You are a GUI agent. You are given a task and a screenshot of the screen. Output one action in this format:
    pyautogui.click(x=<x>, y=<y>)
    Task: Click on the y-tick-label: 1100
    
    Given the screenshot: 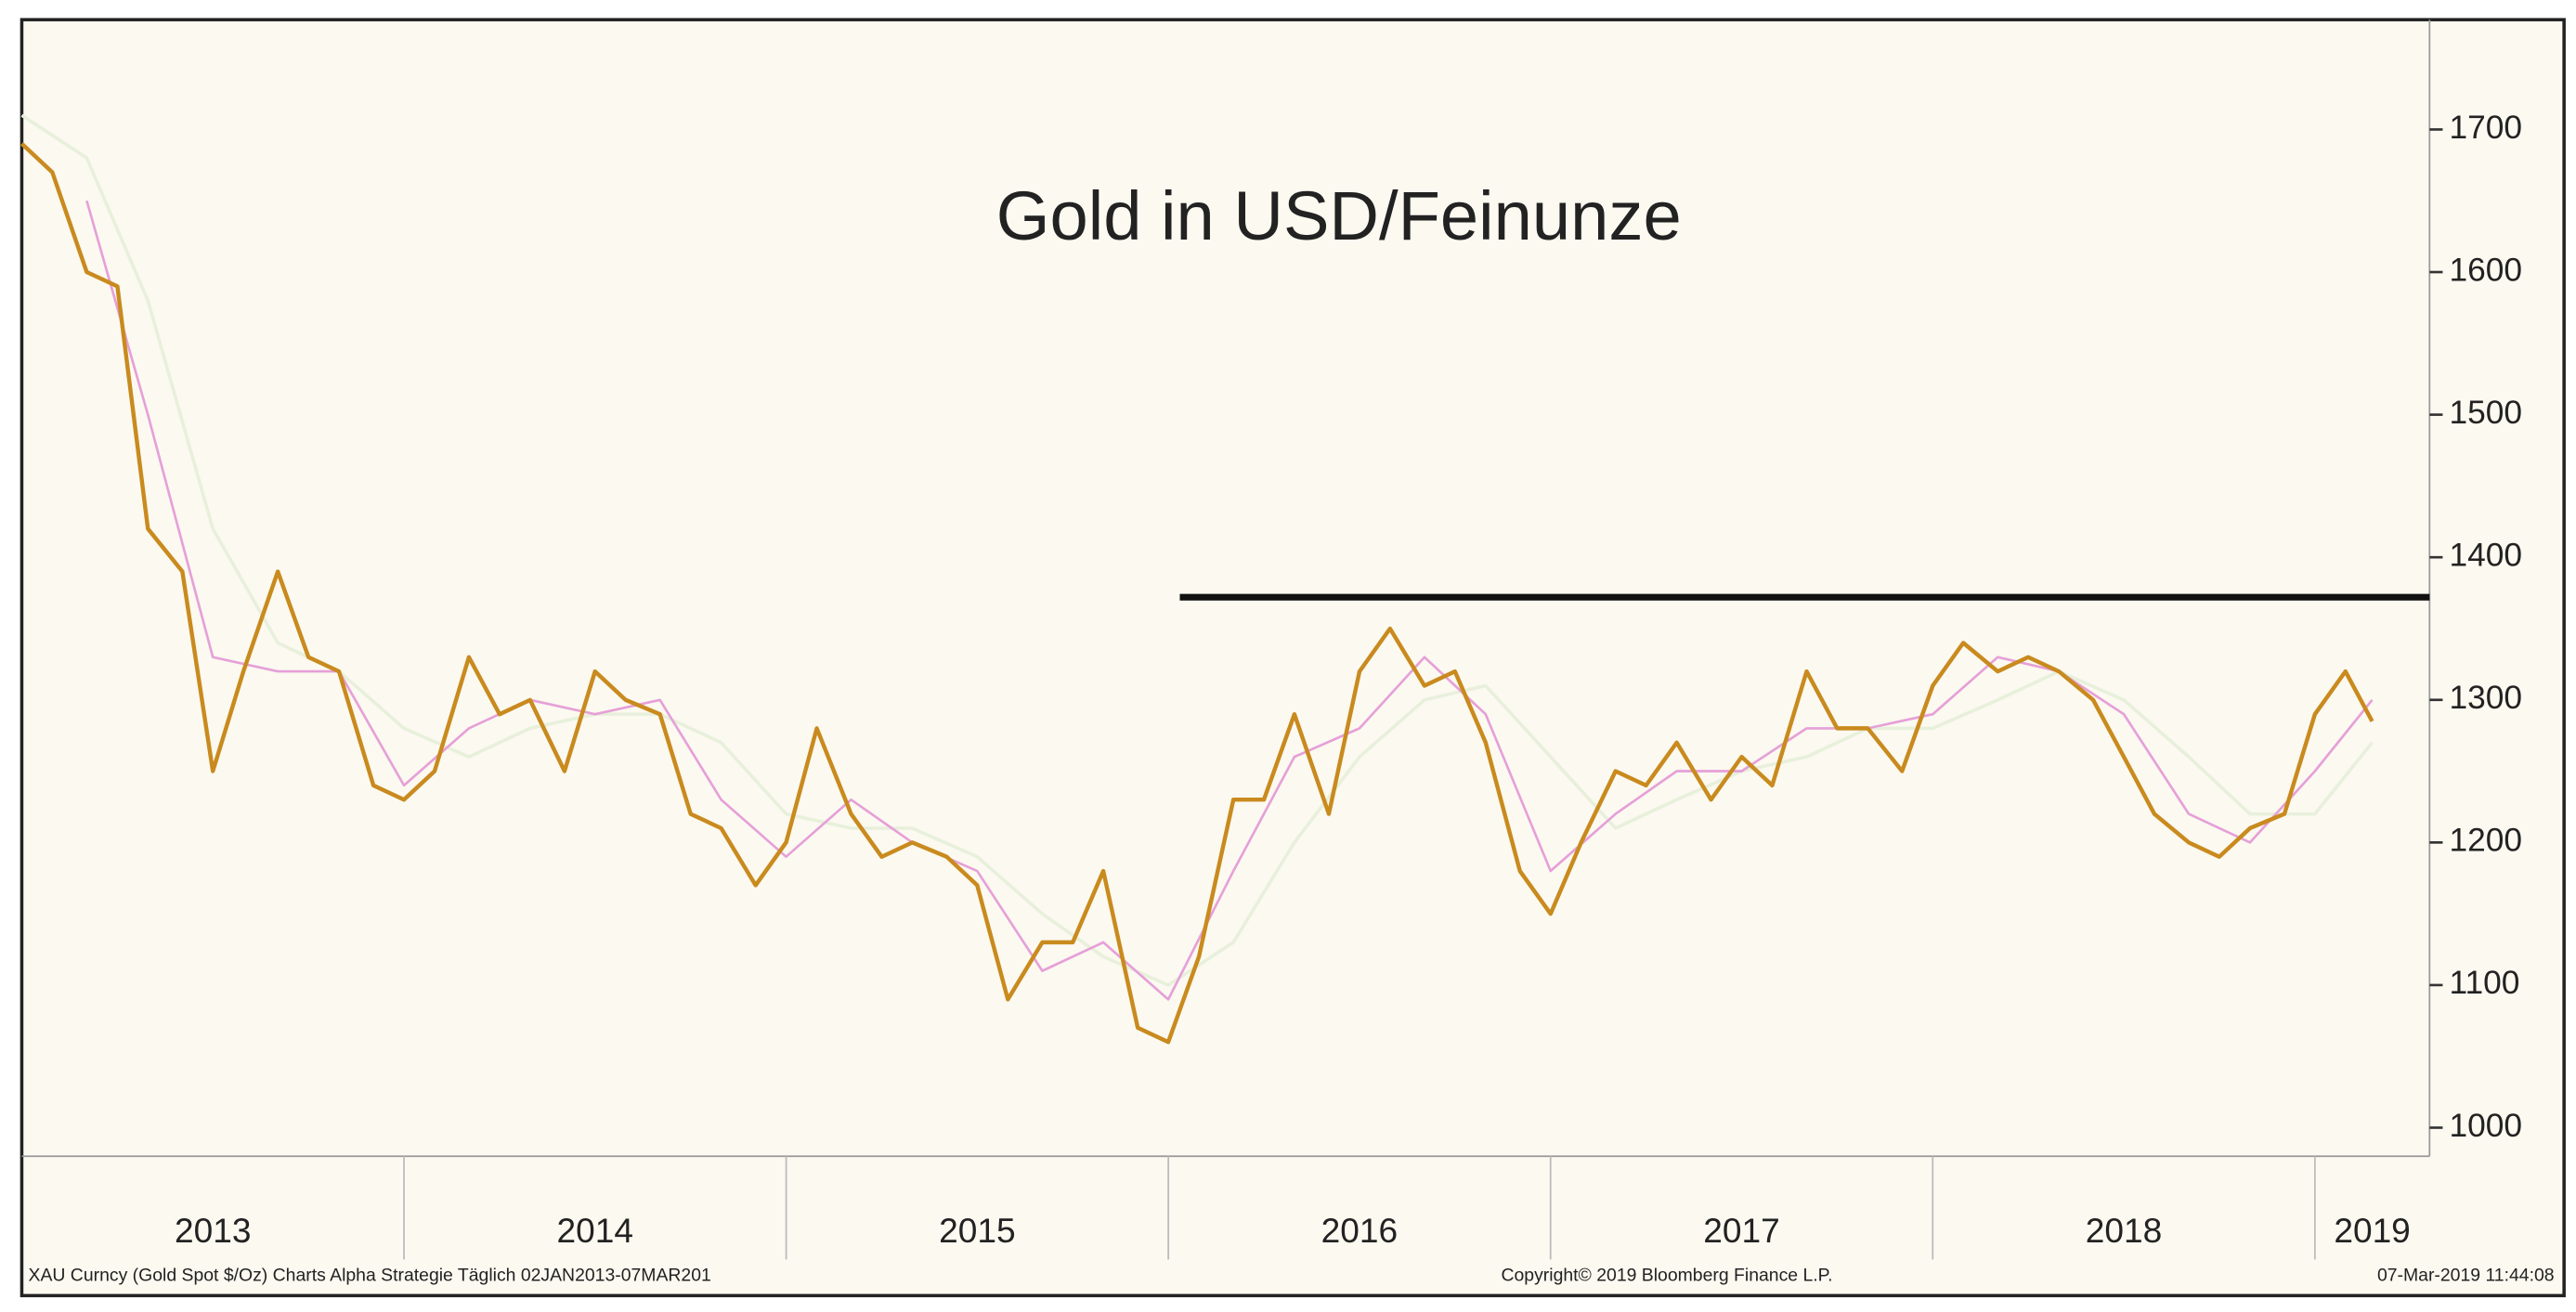 What is the action you would take?
    pyautogui.click(x=2485, y=983)
    